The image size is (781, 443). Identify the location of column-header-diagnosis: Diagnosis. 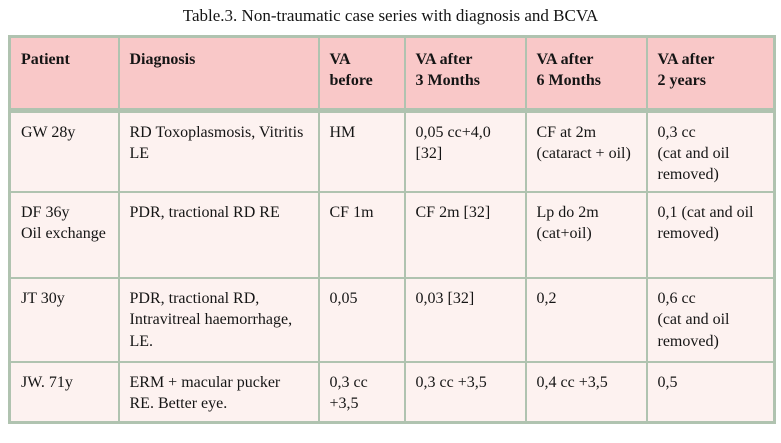
(218, 74).